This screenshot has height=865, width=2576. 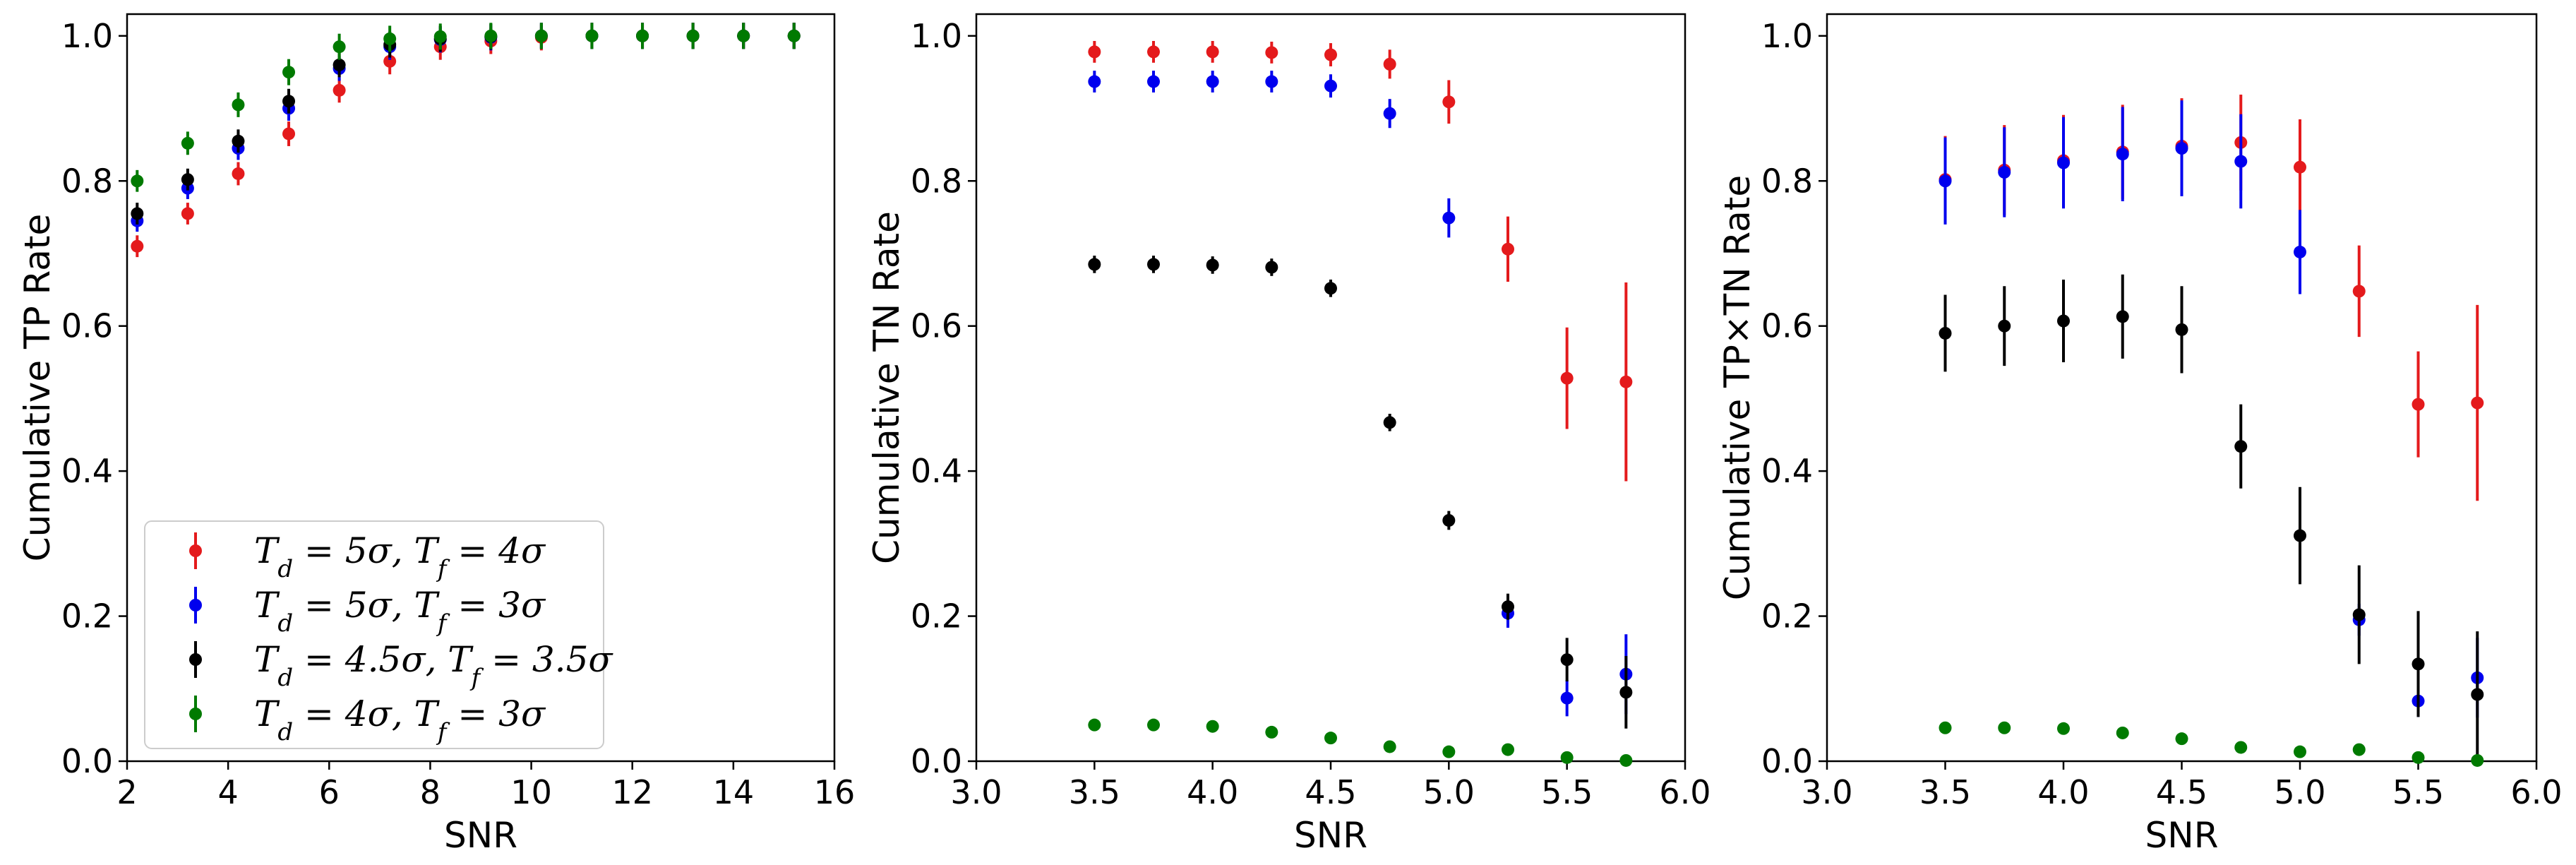 I want to click on x-tick-label: 16, so click(x=835, y=792).